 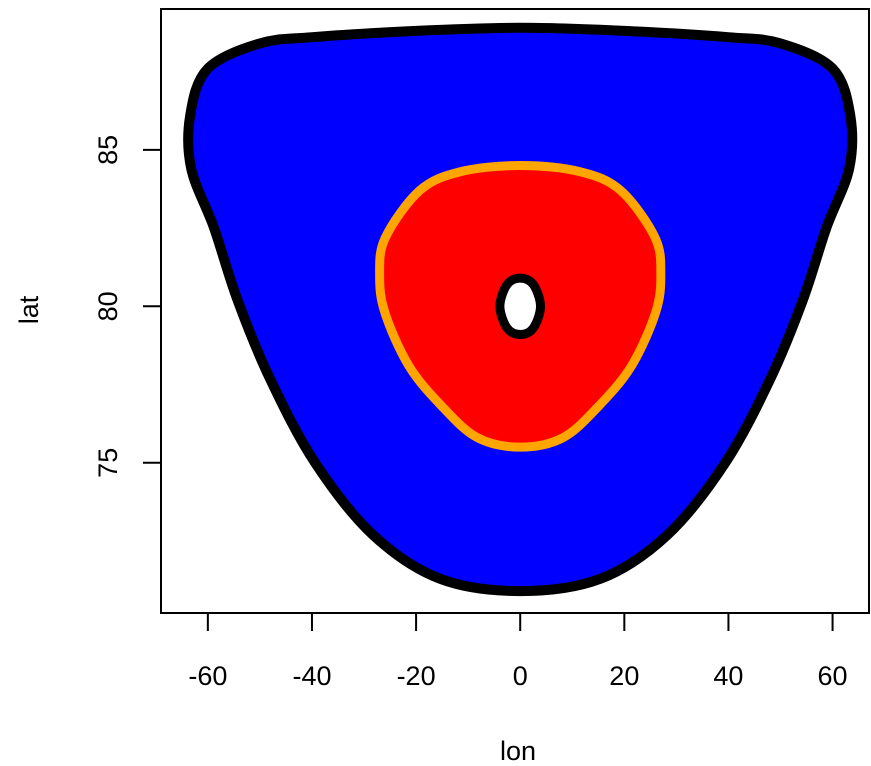 What do you see at coordinates (518, 751) in the screenshot?
I see `x-axis-title: lon` at bounding box center [518, 751].